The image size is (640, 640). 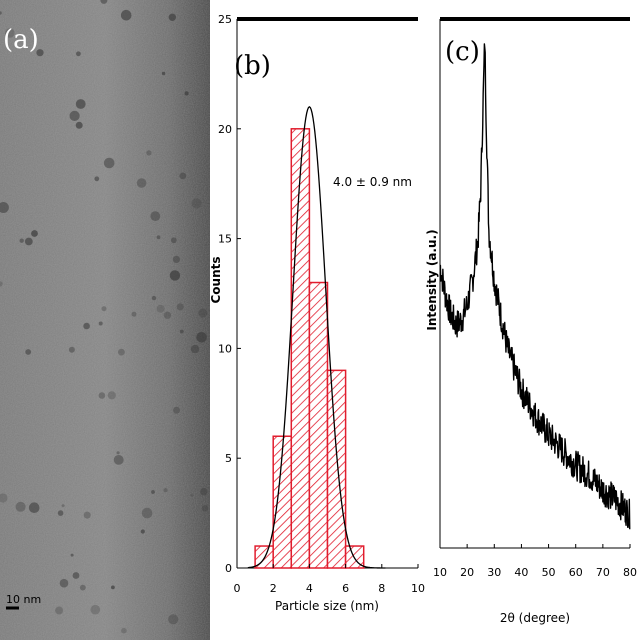 What do you see at coordinates (309, 588) in the screenshot?
I see `histogram-x-tick-label-2: 4` at bounding box center [309, 588].